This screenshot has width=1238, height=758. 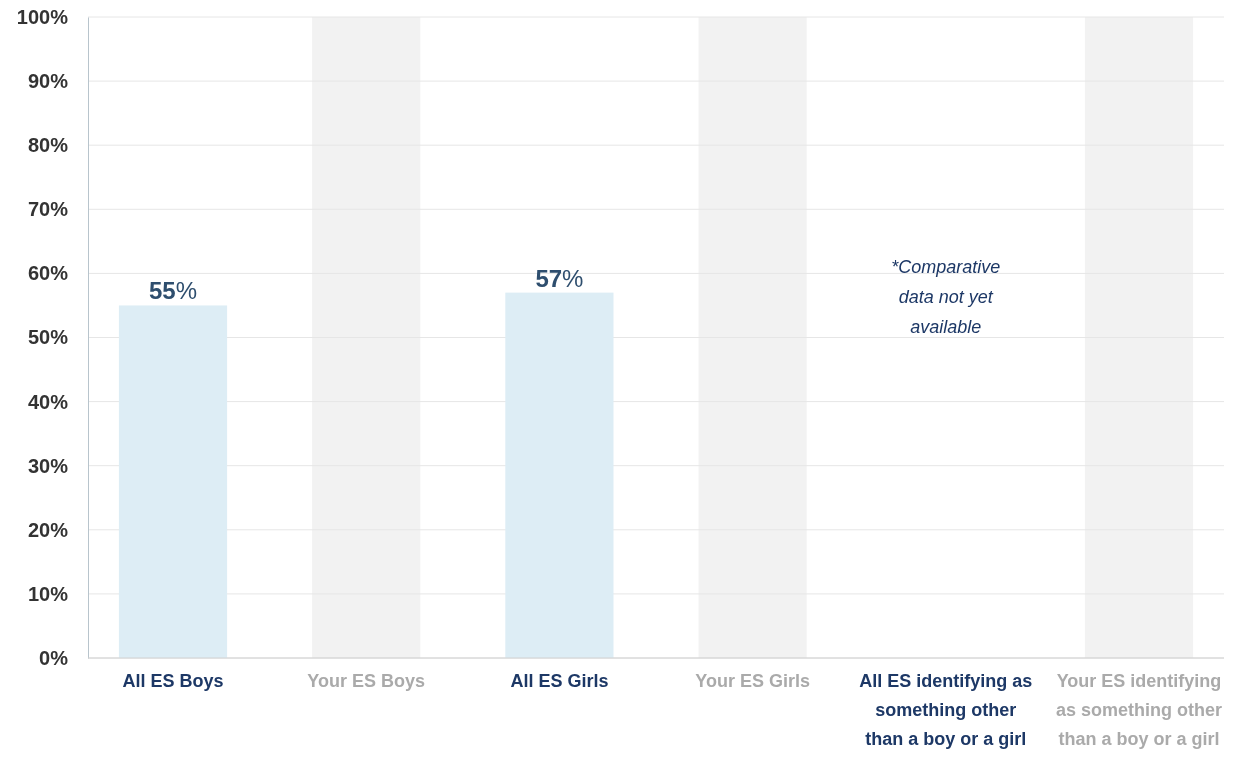 I want to click on x-tick-label: All ES Boys, so click(x=173, y=680).